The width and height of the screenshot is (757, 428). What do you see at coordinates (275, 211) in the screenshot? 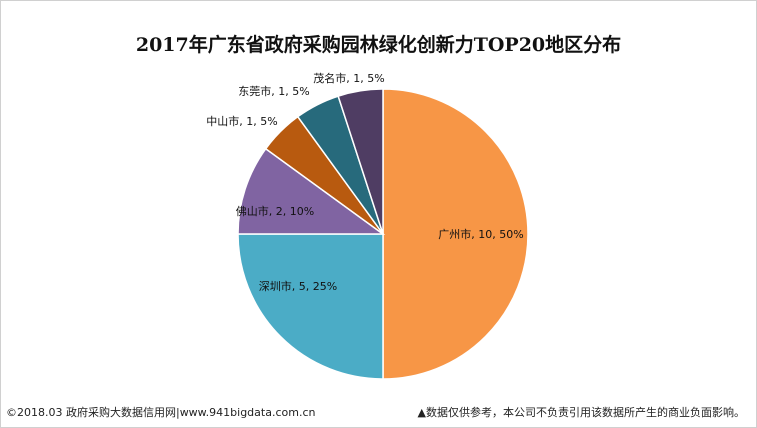
I see `slice-label-3: 佛山市, 2, 10%` at bounding box center [275, 211].